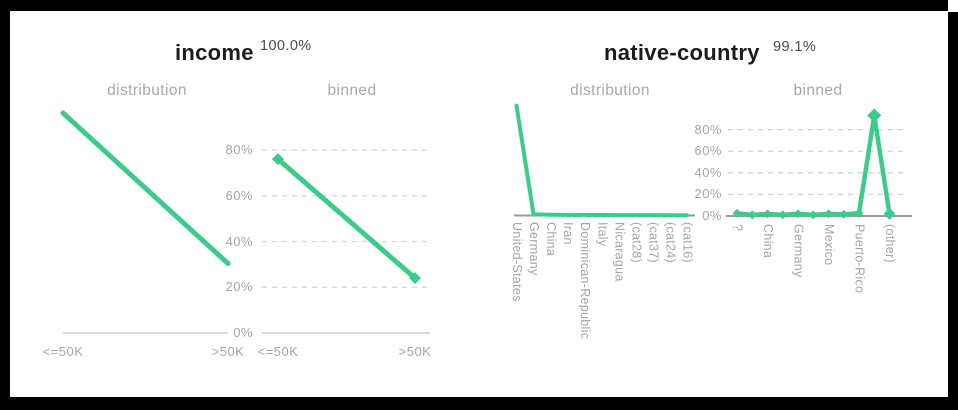 The height and width of the screenshot is (410, 958). Describe the element at coordinates (214, 52) in the screenshot. I see `feature-title-income: income` at that location.